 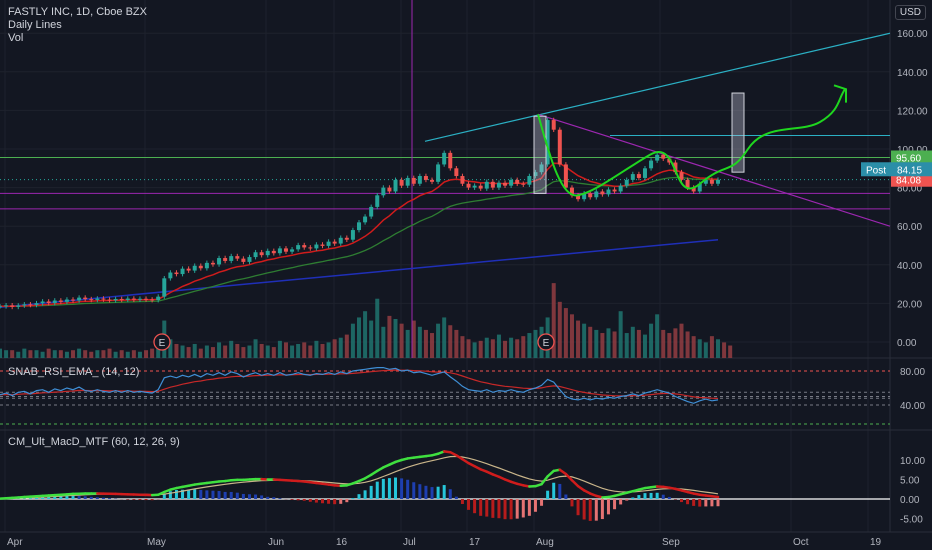 What do you see at coordinates (876, 542) in the screenshot?
I see `time-tick-label: 19` at bounding box center [876, 542].